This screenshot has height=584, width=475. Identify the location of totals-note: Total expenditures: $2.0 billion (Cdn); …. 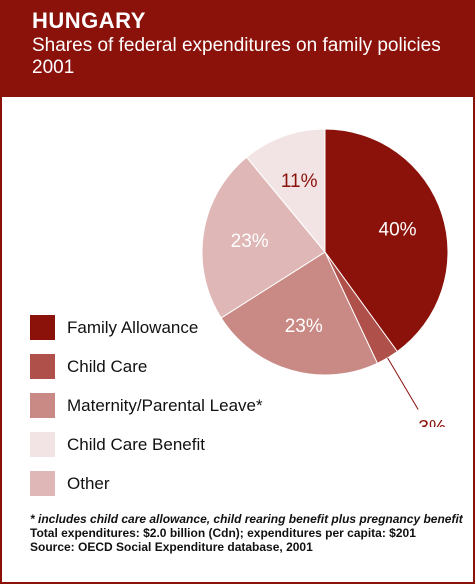
(223, 533).